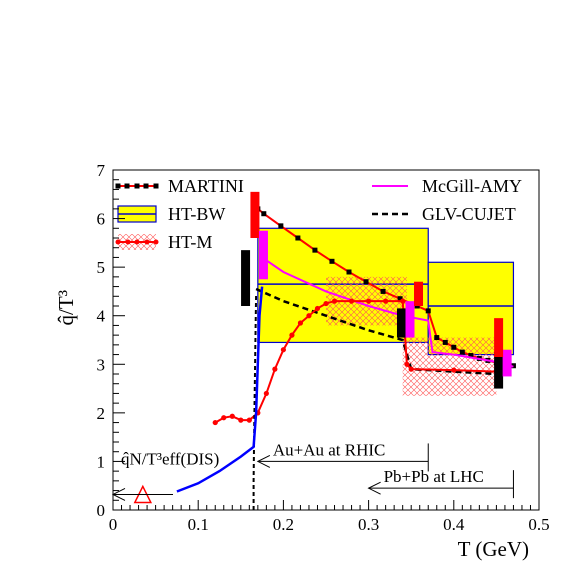  What do you see at coordinates (493, 549) in the screenshot?
I see `x-axis-label: T (GeV)` at bounding box center [493, 549].